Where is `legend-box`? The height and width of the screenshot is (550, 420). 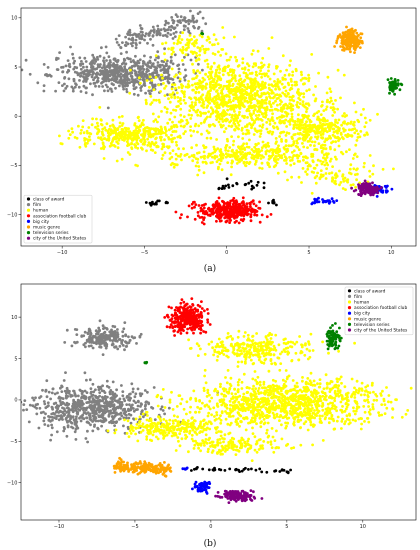 legend-box is located at coordinates (58, 219).